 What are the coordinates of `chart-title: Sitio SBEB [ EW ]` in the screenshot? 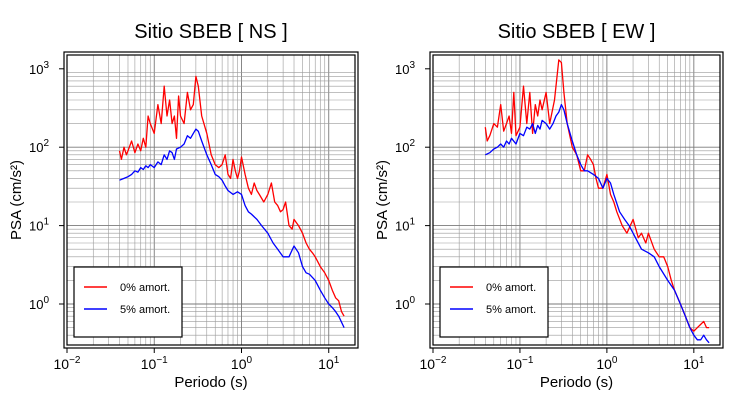 It's located at (577, 32).